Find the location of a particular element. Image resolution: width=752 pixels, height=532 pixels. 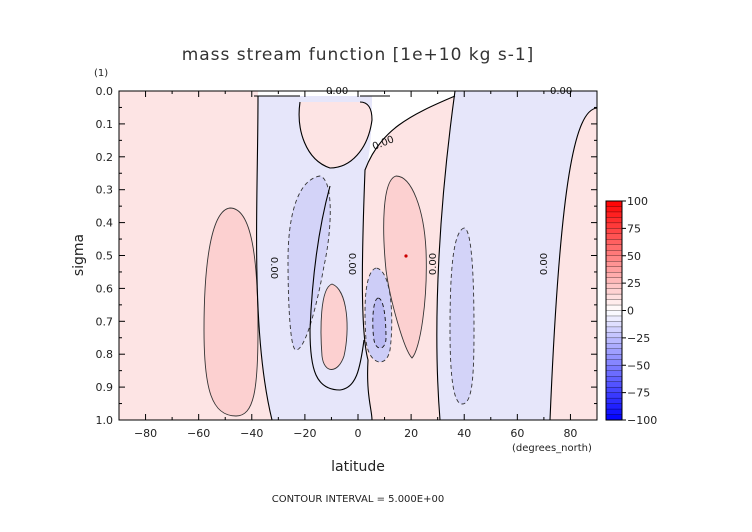

x-axis-label: latitude is located at coordinates (358, 467).